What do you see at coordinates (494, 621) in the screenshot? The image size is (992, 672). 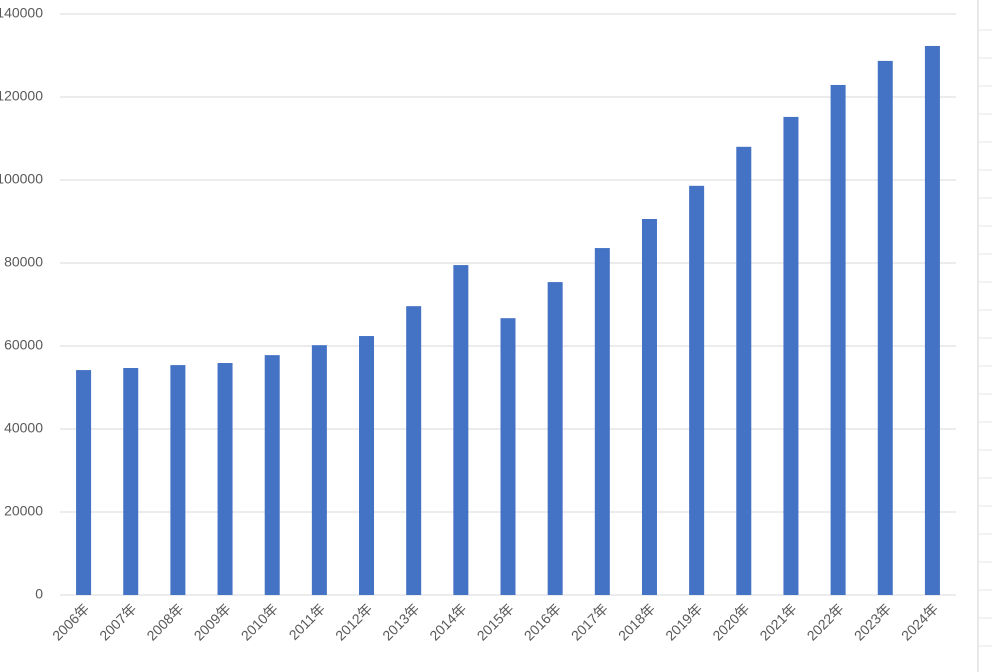 I see `x-tick-label: 2015年` at bounding box center [494, 621].